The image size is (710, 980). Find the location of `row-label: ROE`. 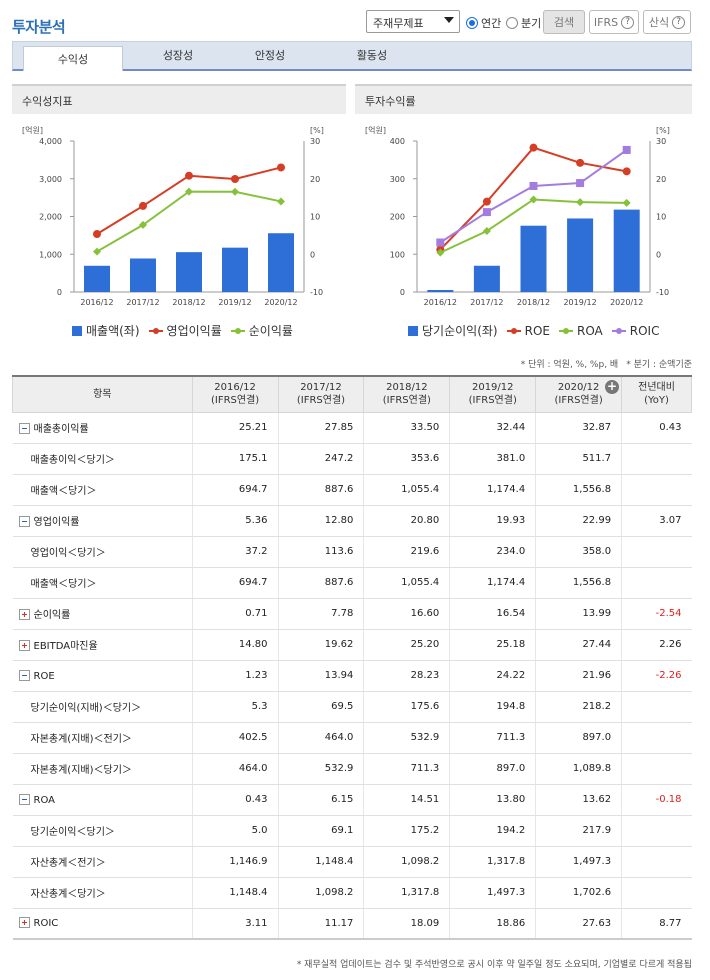

row-label: ROE is located at coordinates (44, 676).